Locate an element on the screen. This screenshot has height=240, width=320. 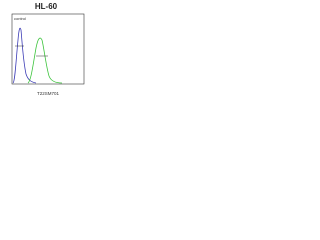
figure: HL-60 control T22SM701 is located at coordinates (48, 49).